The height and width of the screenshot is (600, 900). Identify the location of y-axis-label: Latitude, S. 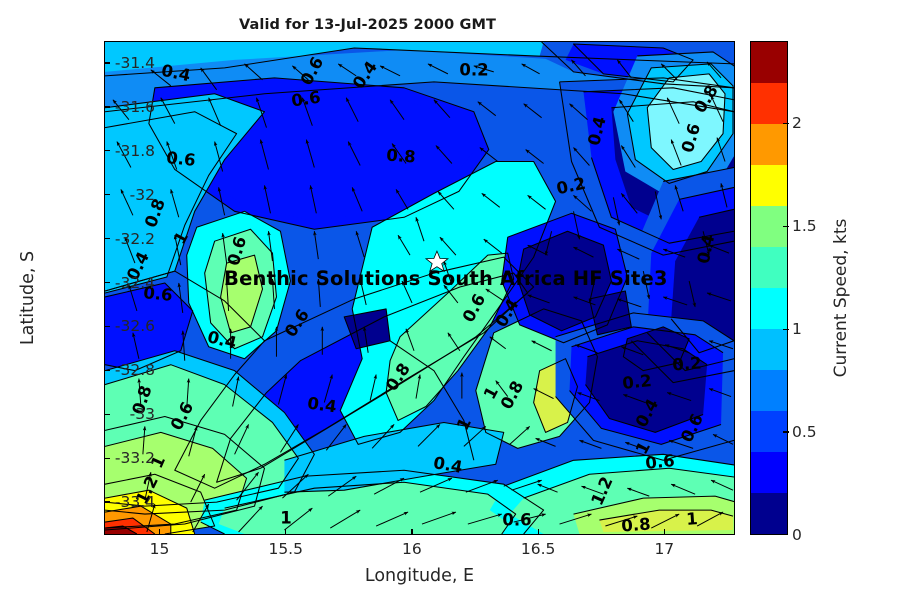
(28, 298).